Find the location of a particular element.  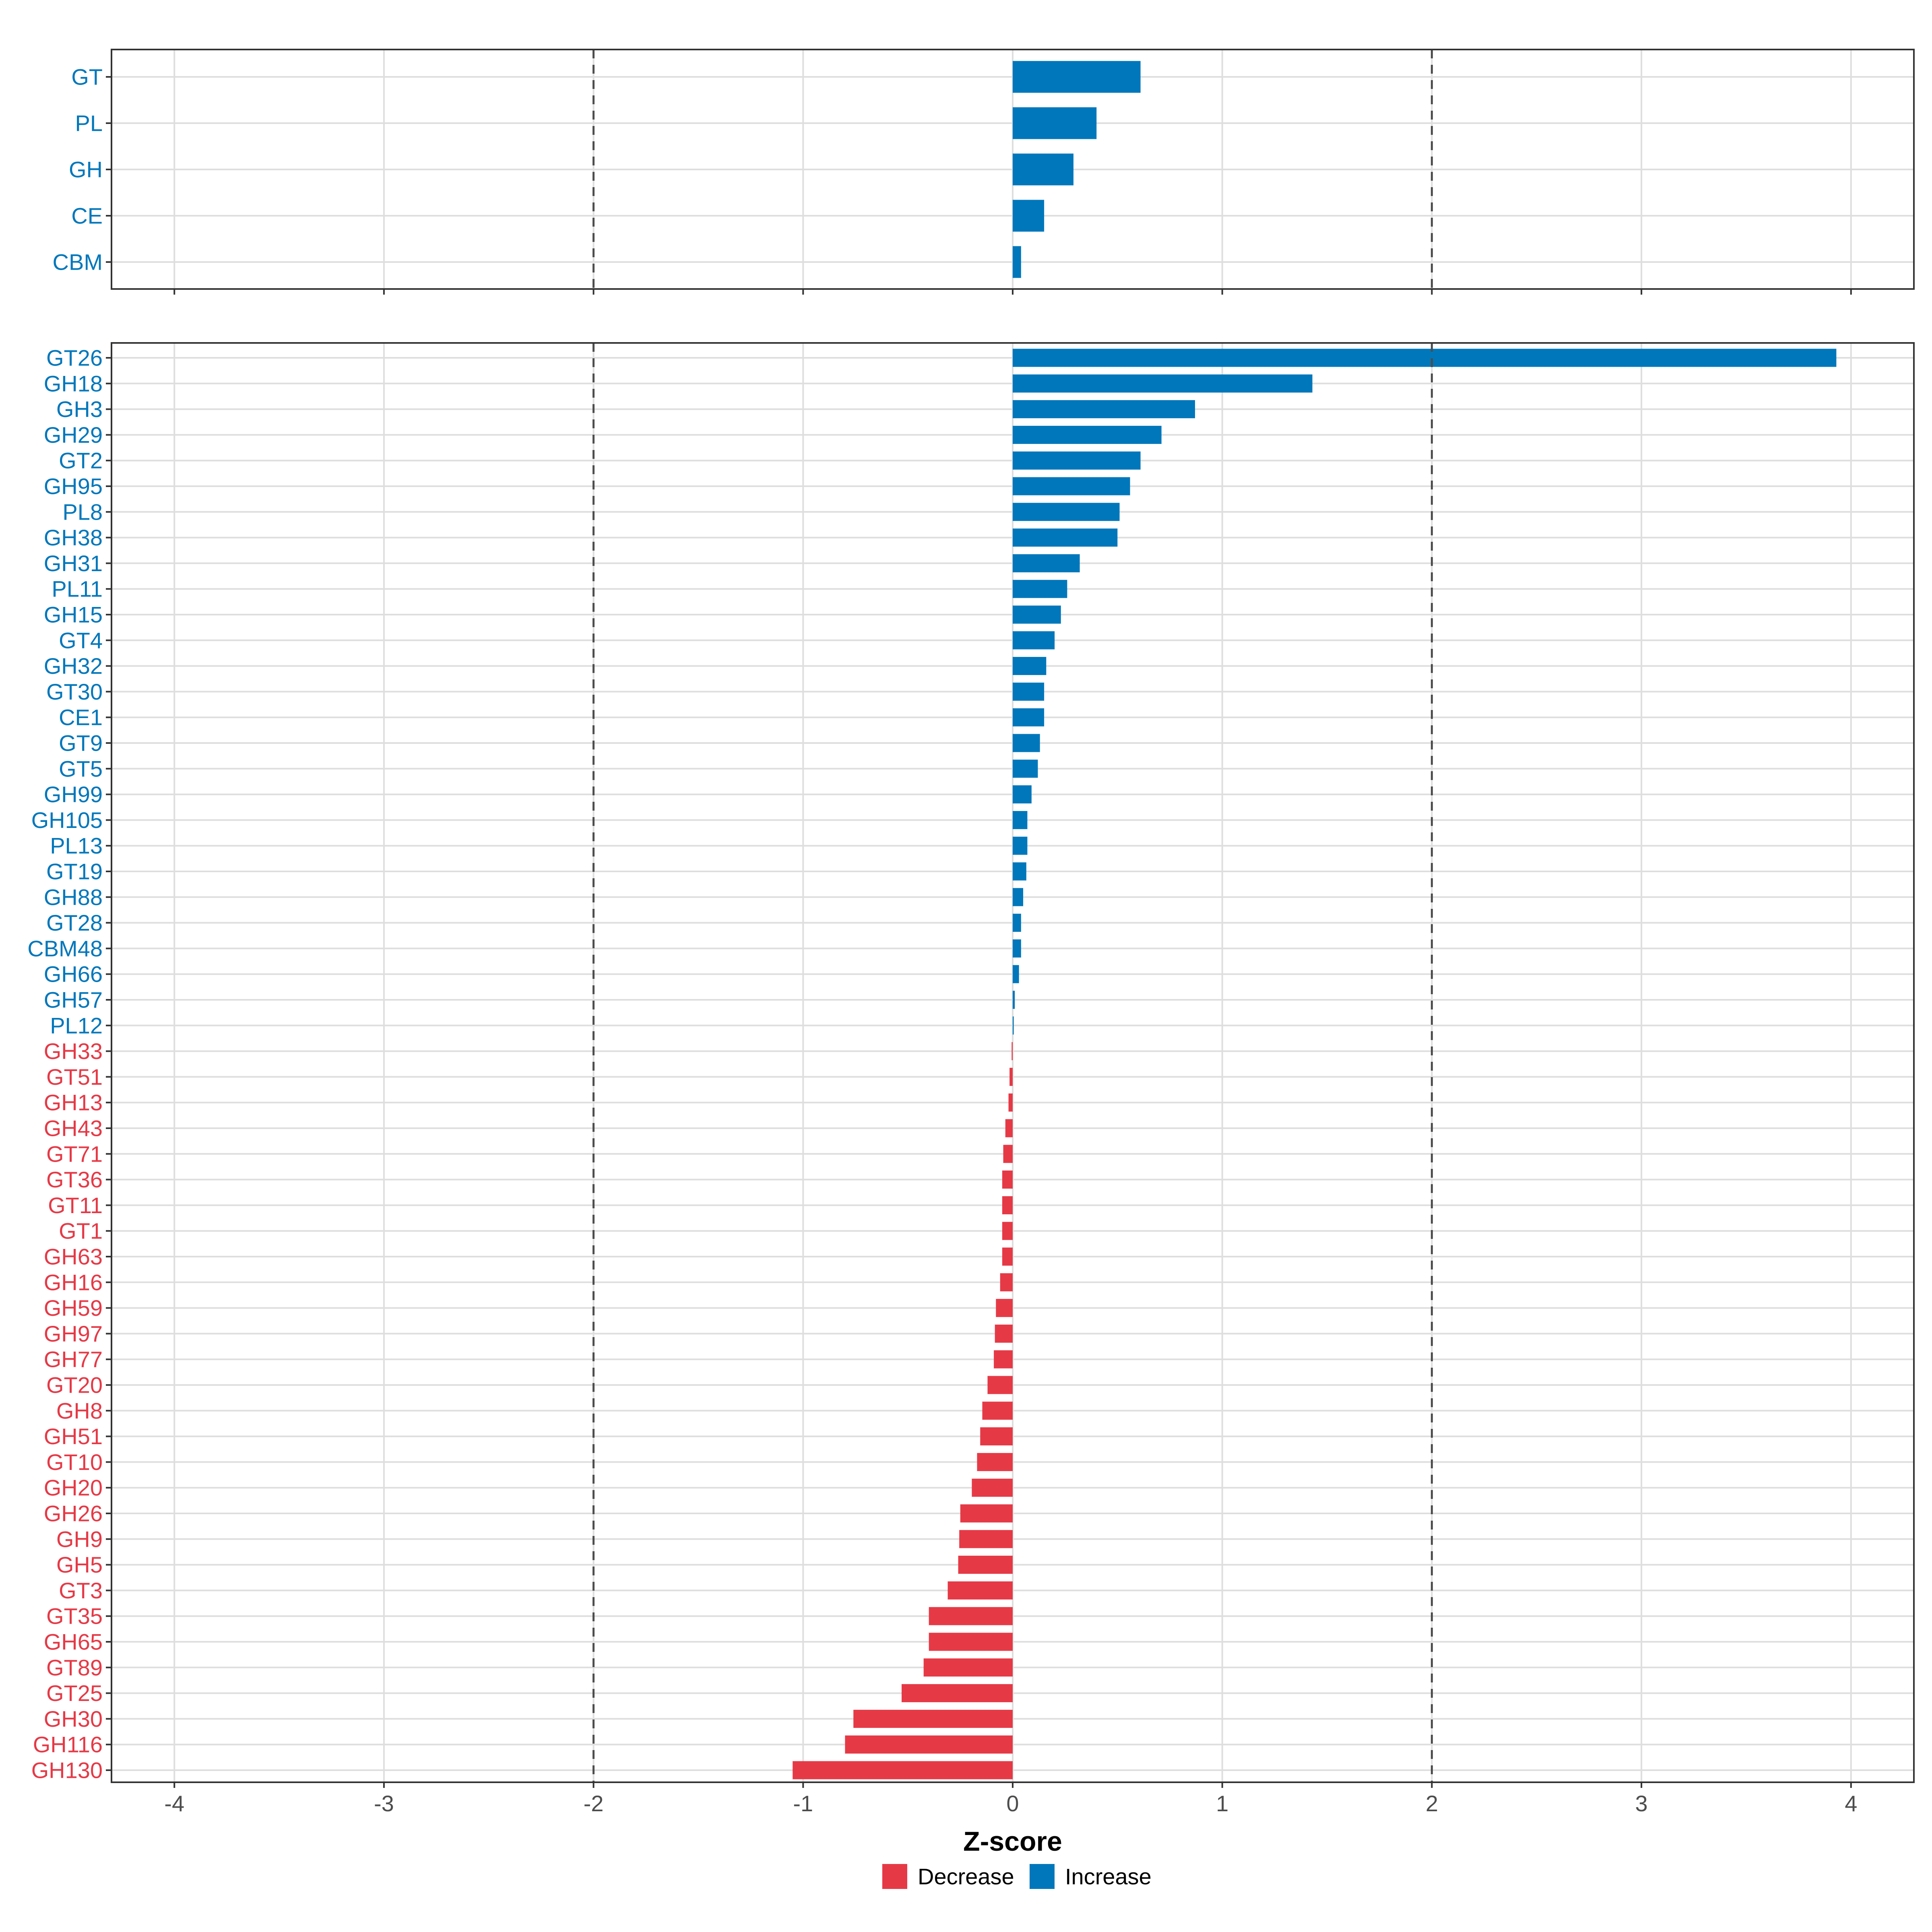

bar-gh77 is located at coordinates (1003, 1359).